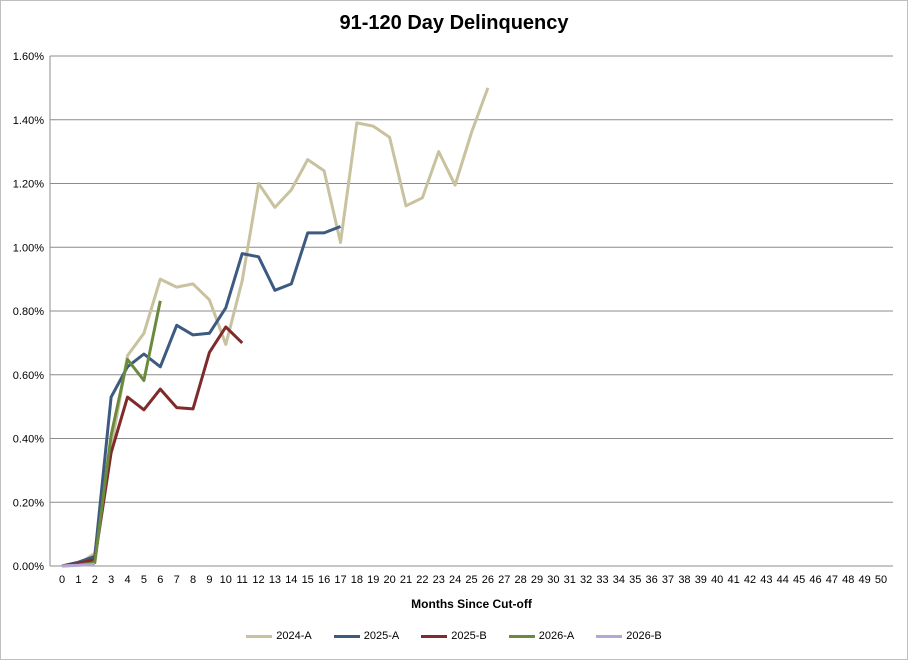 The image size is (908, 660). I want to click on x-tick-label: 1, so click(78, 580).